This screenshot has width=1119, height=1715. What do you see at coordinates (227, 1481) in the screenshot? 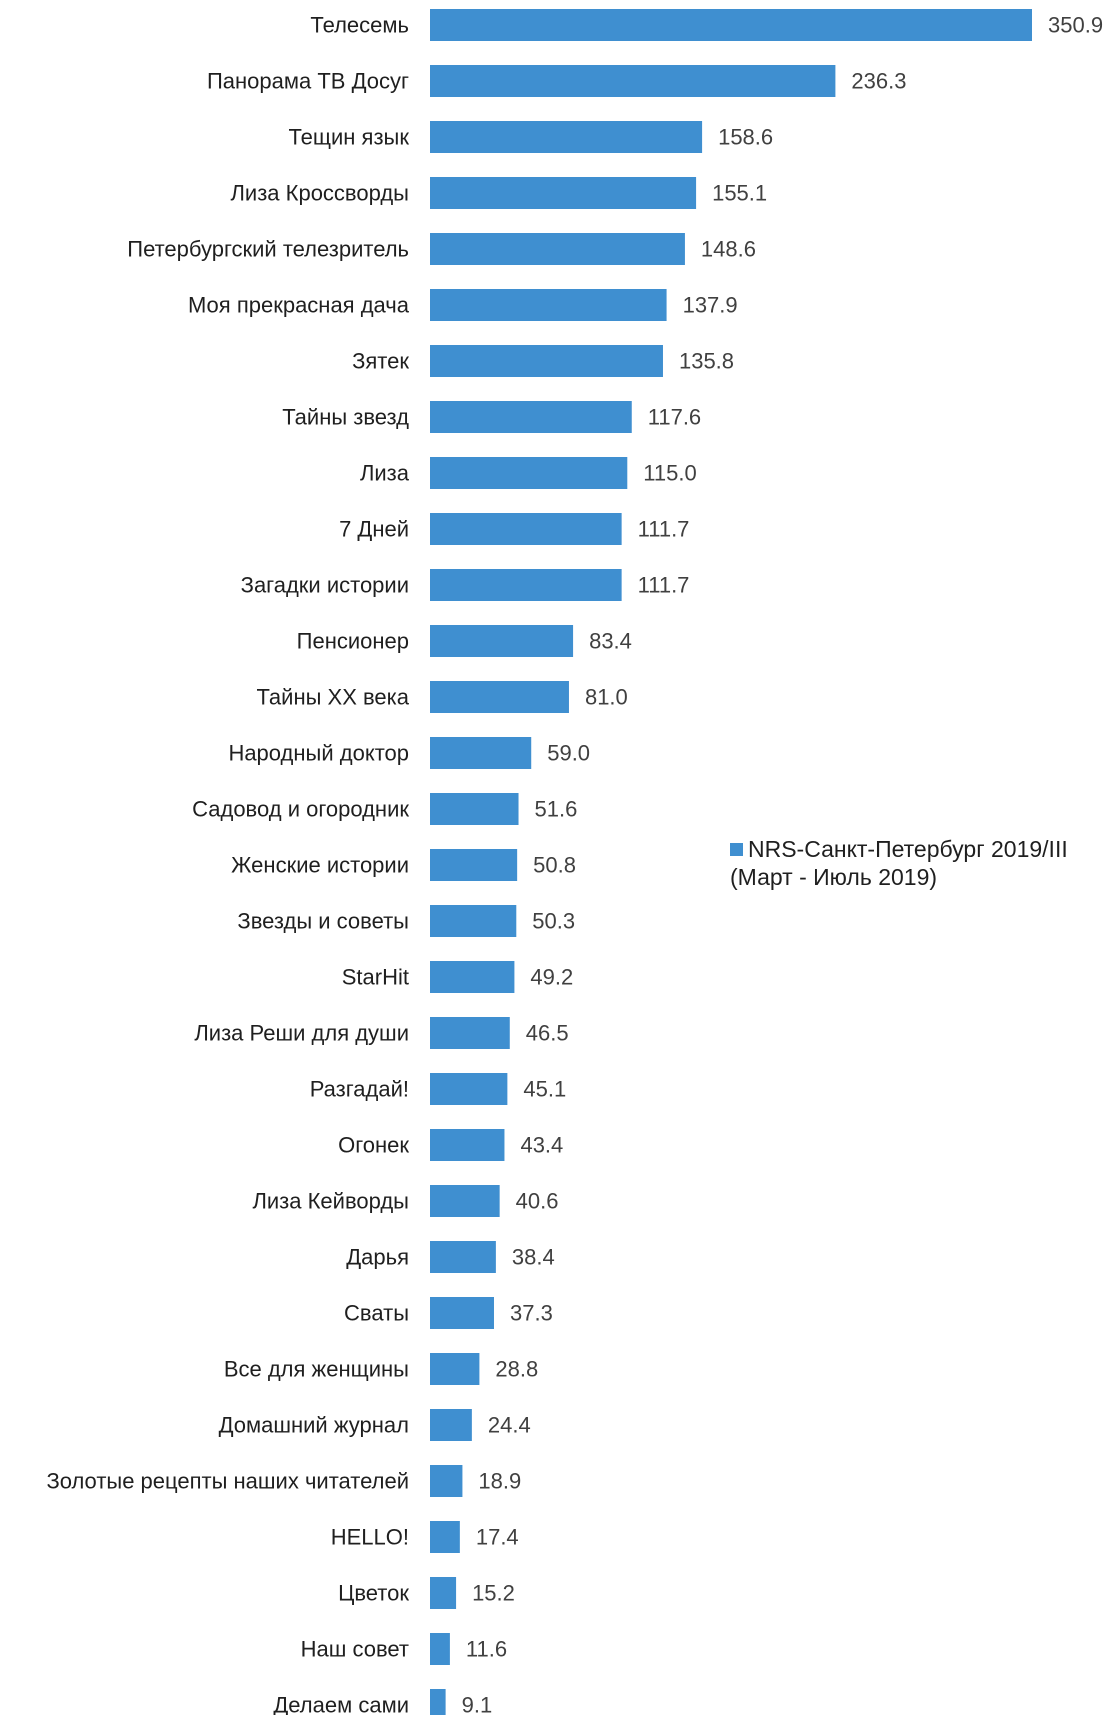
I see `category-label: Золотые рецепты наших читателей` at bounding box center [227, 1481].